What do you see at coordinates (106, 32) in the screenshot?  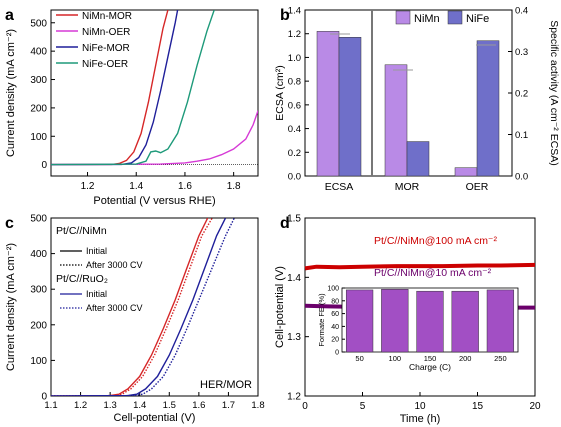 I see `legend-label: NiMn-OER` at bounding box center [106, 32].